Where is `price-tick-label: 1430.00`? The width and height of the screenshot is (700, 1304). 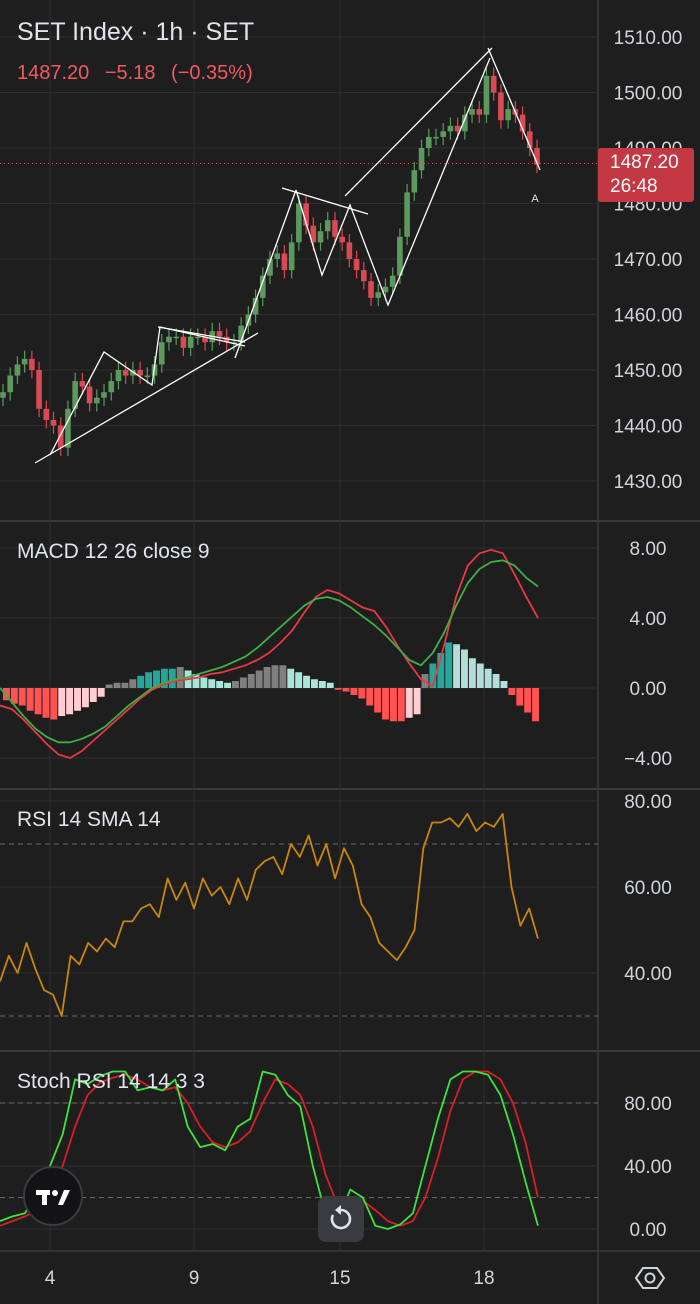 price-tick-label: 1430.00 is located at coordinates (648, 482).